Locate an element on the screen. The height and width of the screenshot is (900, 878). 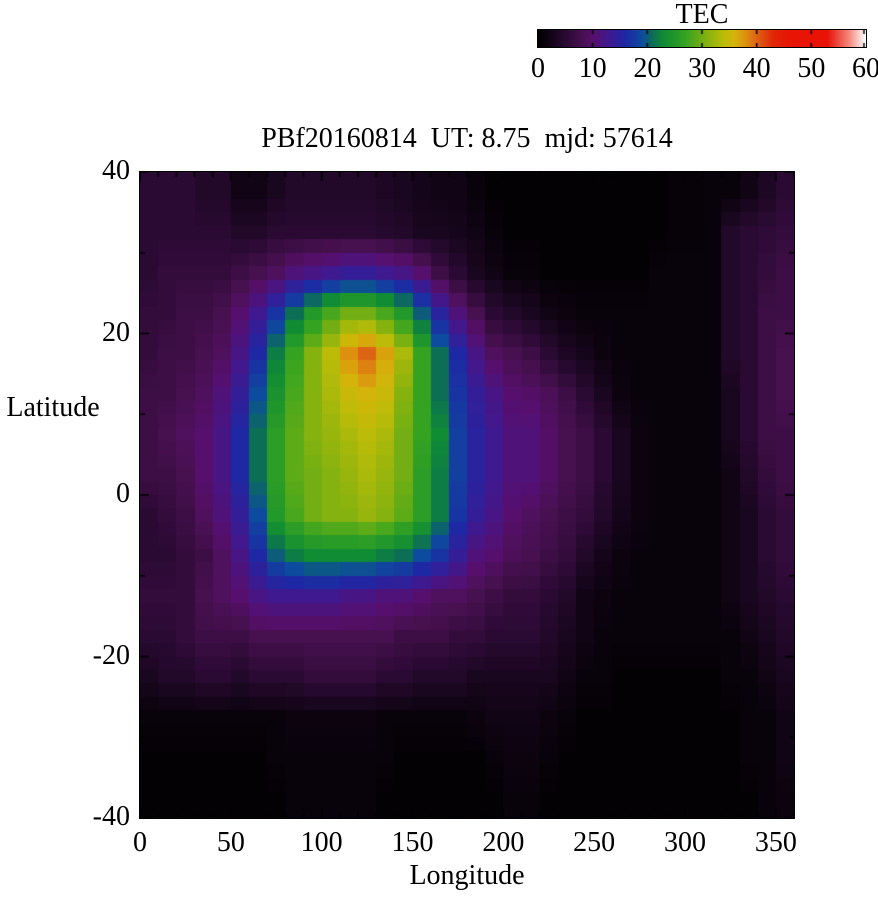
x-tick-label: 350 is located at coordinates (775, 842).